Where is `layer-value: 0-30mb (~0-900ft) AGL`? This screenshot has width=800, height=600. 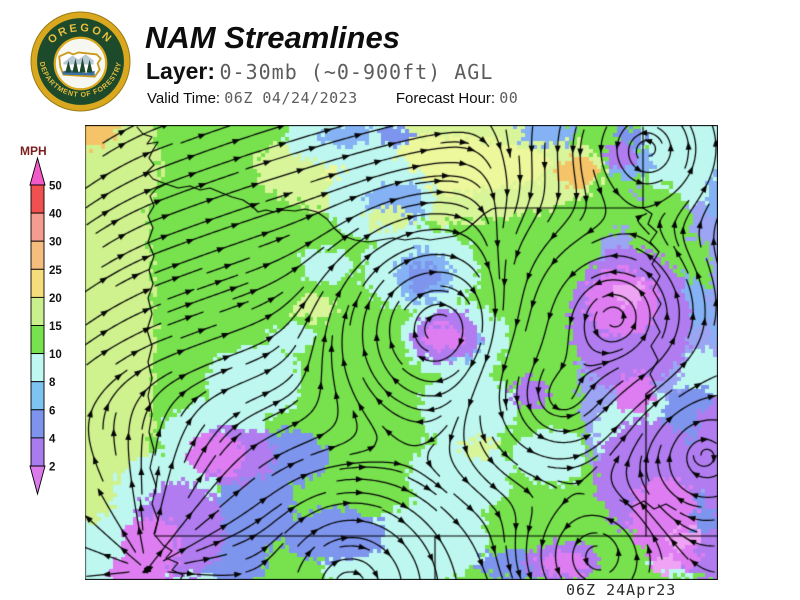 layer-value: 0-30mb (~0-900ft) AGL is located at coordinates (356, 72).